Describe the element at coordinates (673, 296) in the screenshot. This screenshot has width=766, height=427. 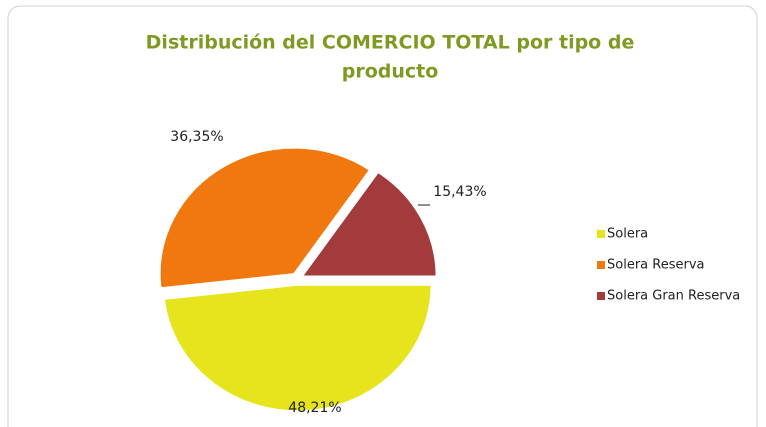
I see `legend-label: Solera Gran Reserva` at that location.